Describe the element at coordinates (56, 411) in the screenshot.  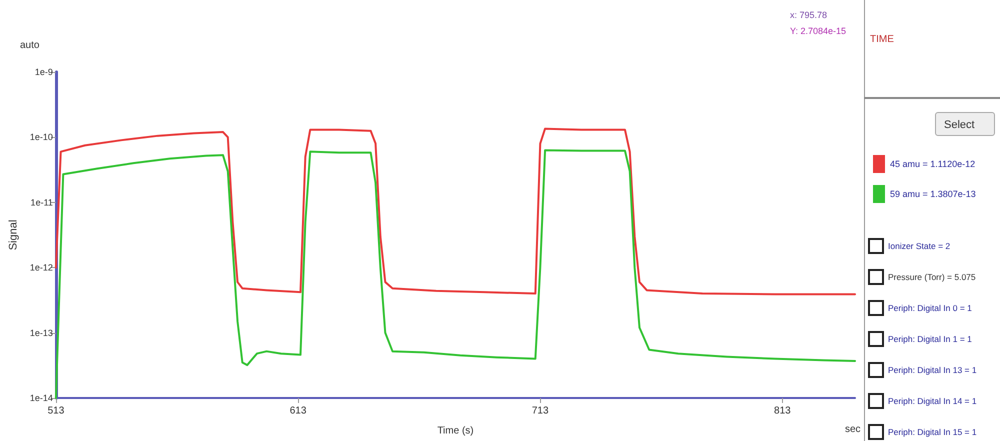
I see `x-tick-label: 513` at that location.